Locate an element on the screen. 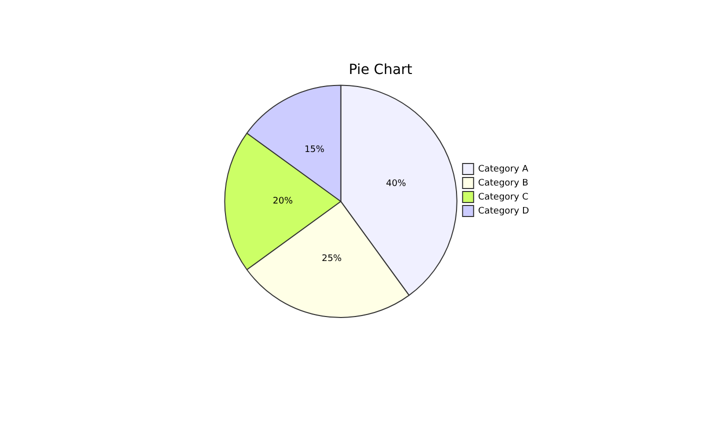 The width and height of the screenshot is (719, 423). data-label: 15% is located at coordinates (314, 150).